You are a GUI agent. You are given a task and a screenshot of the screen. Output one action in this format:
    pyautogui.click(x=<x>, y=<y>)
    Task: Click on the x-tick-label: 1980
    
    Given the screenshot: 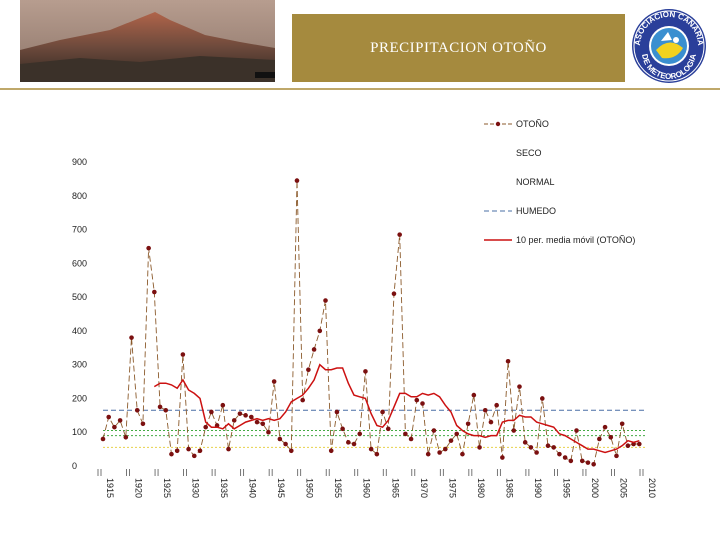 What is the action you would take?
    pyautogui.click(x=481, y=488)
    